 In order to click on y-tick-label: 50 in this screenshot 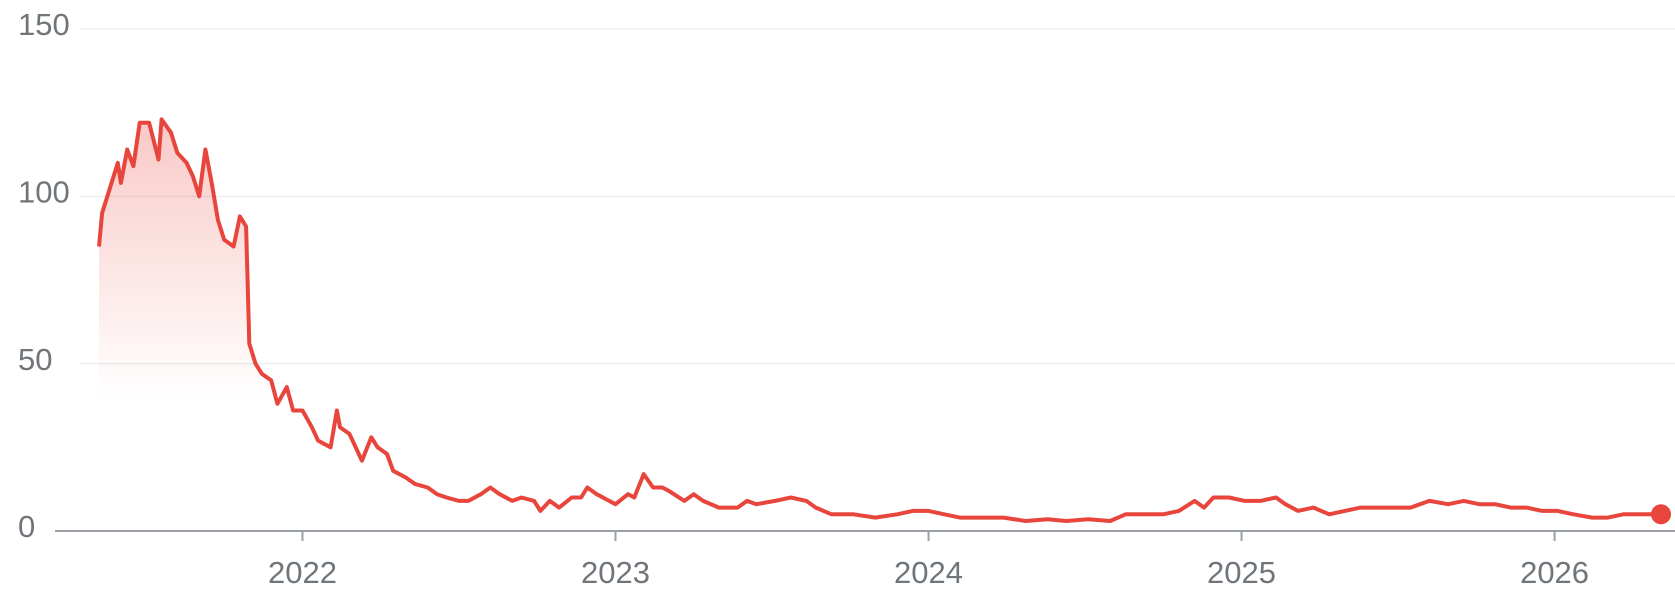, I will do `click(35, 359)`.